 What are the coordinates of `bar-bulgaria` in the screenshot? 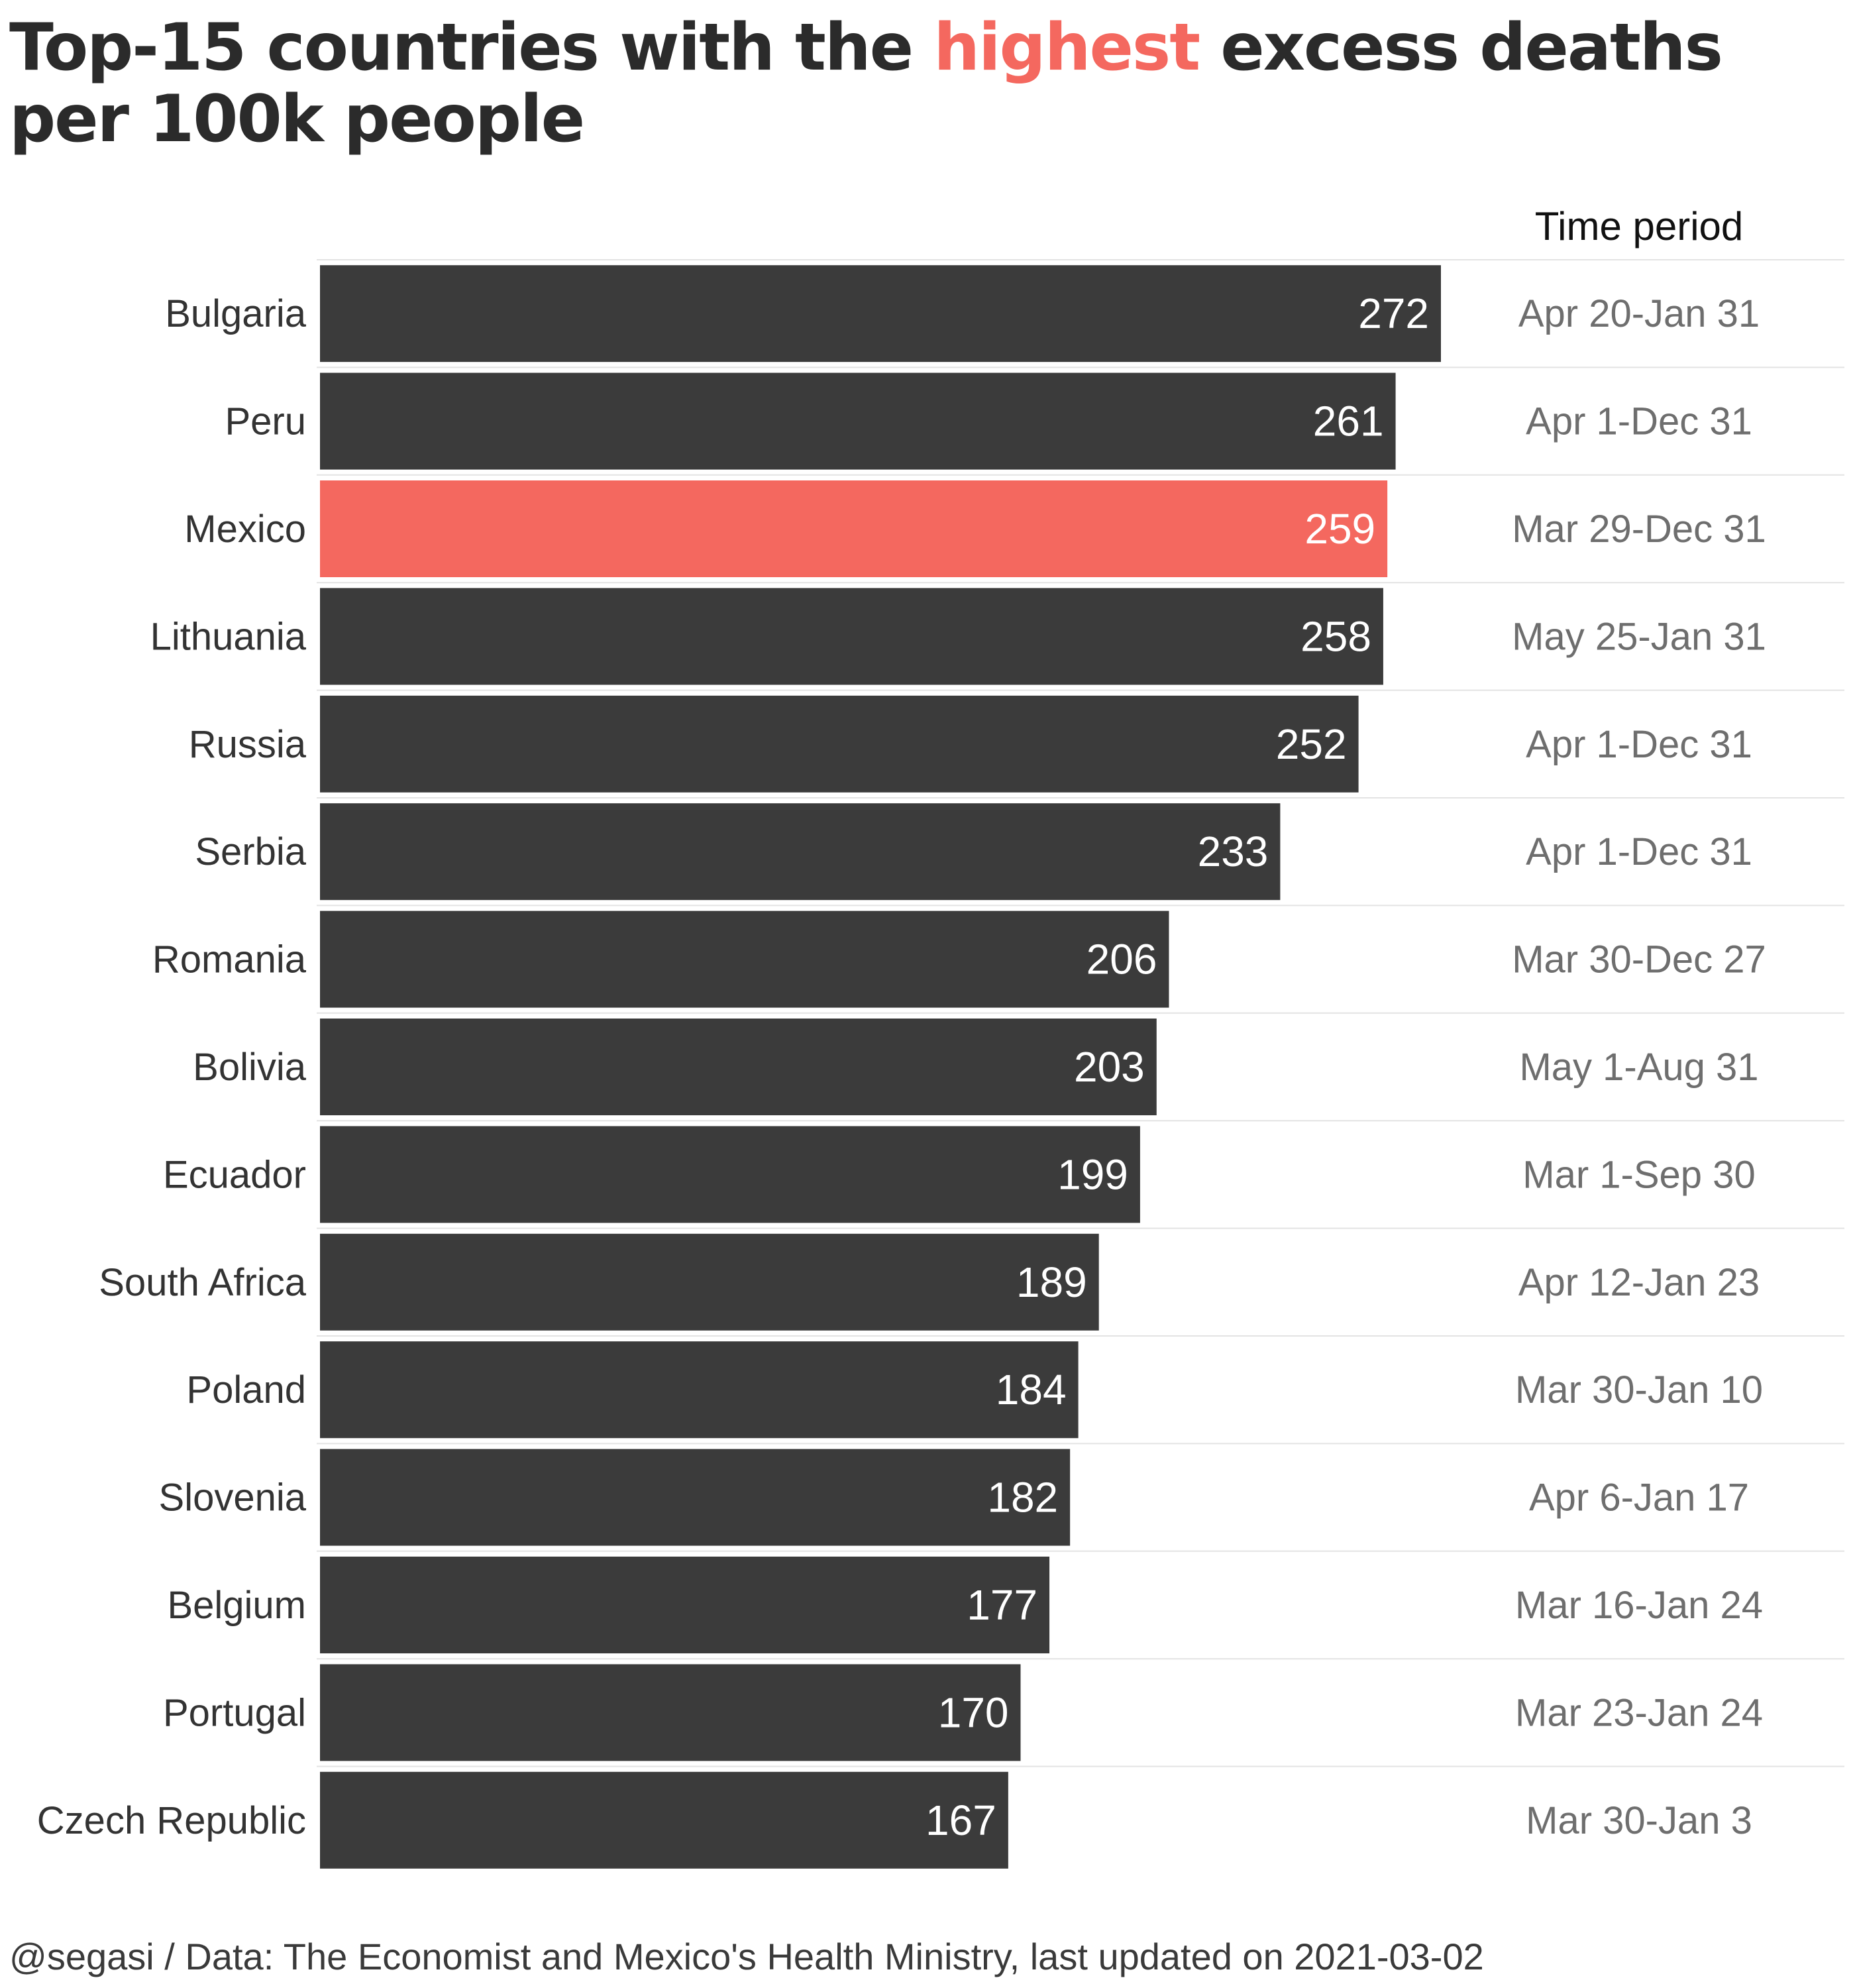 It's located at (881, 313).